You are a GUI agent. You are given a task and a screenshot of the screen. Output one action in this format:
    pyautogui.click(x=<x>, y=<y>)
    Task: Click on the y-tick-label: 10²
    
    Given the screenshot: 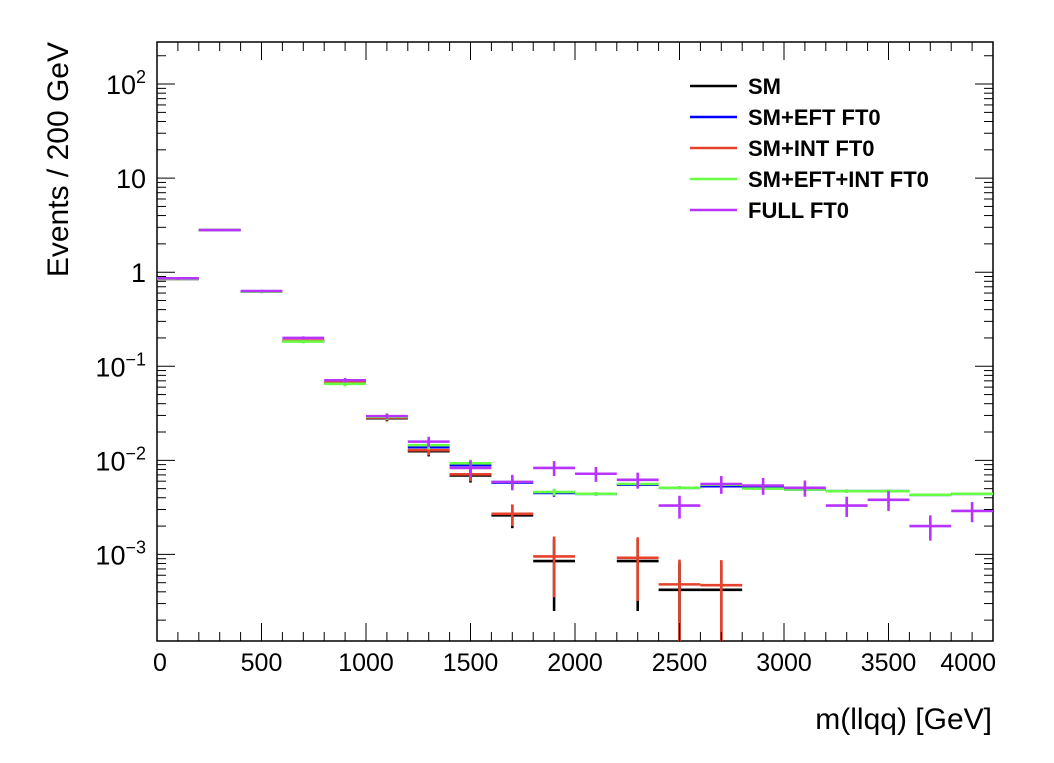 What is the action you would take?
    pyautogui.click(x=126, y=83)
    